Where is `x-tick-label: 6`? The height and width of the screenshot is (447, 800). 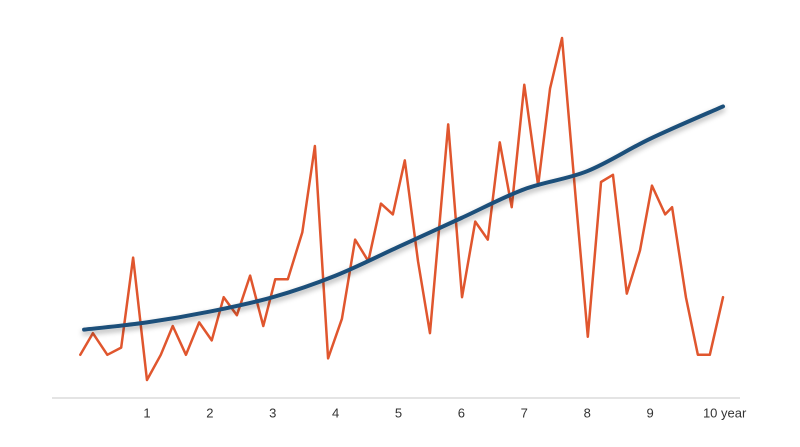
x-tick-label: 6 is located at coordinates (461, 412).